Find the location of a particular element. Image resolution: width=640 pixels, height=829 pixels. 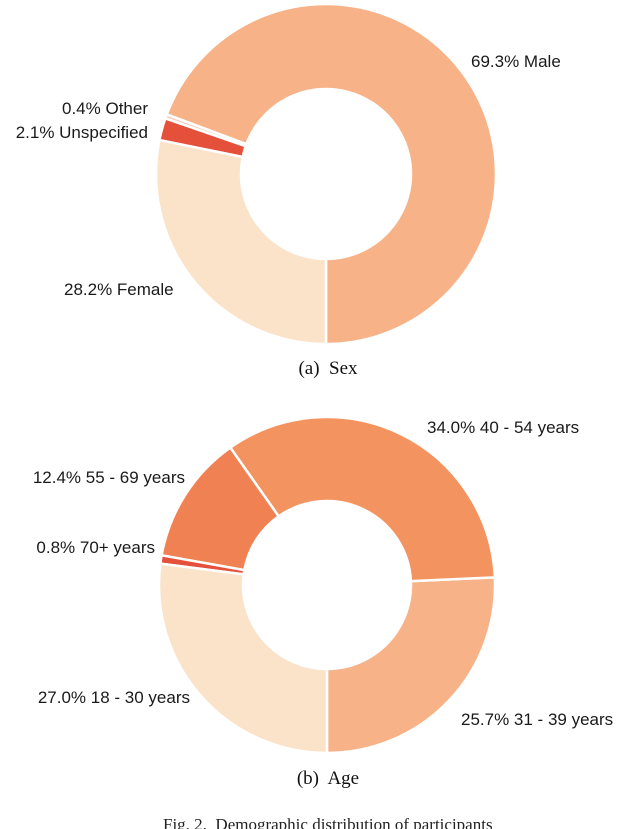

label-male: 69.3% Male is located at coordinates (516, 61).